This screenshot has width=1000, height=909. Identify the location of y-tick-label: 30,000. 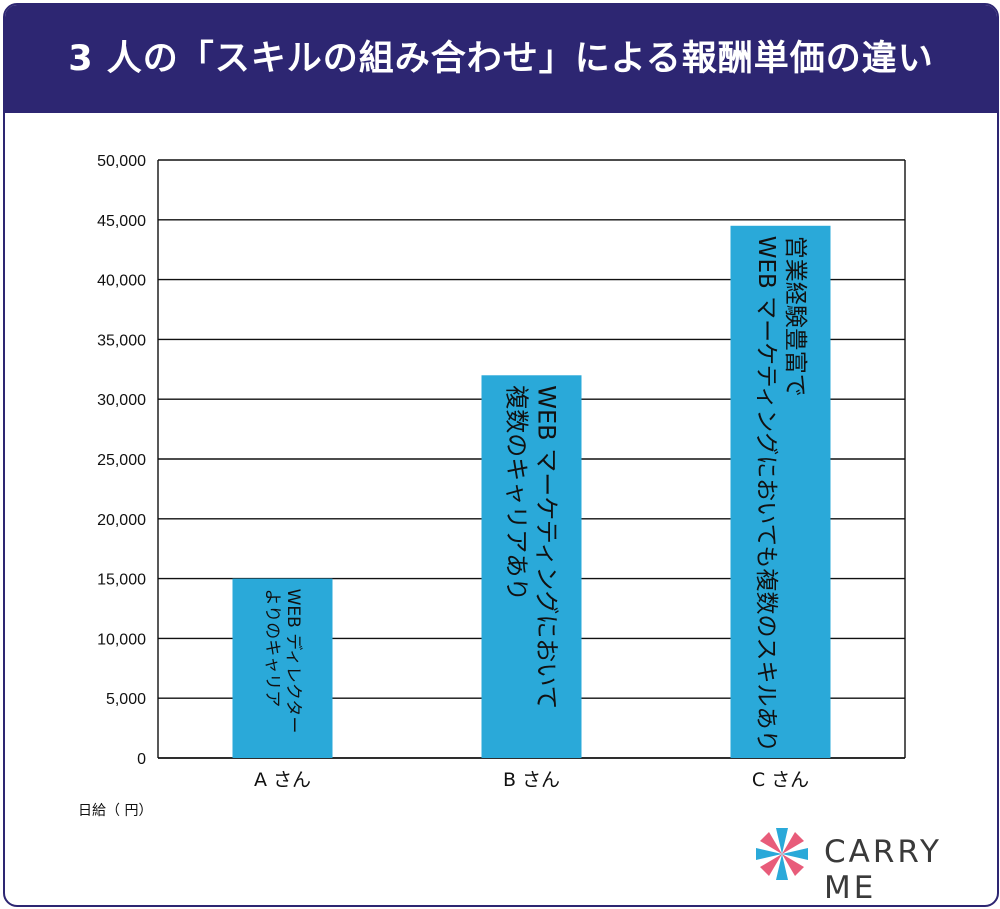
(121, 400).